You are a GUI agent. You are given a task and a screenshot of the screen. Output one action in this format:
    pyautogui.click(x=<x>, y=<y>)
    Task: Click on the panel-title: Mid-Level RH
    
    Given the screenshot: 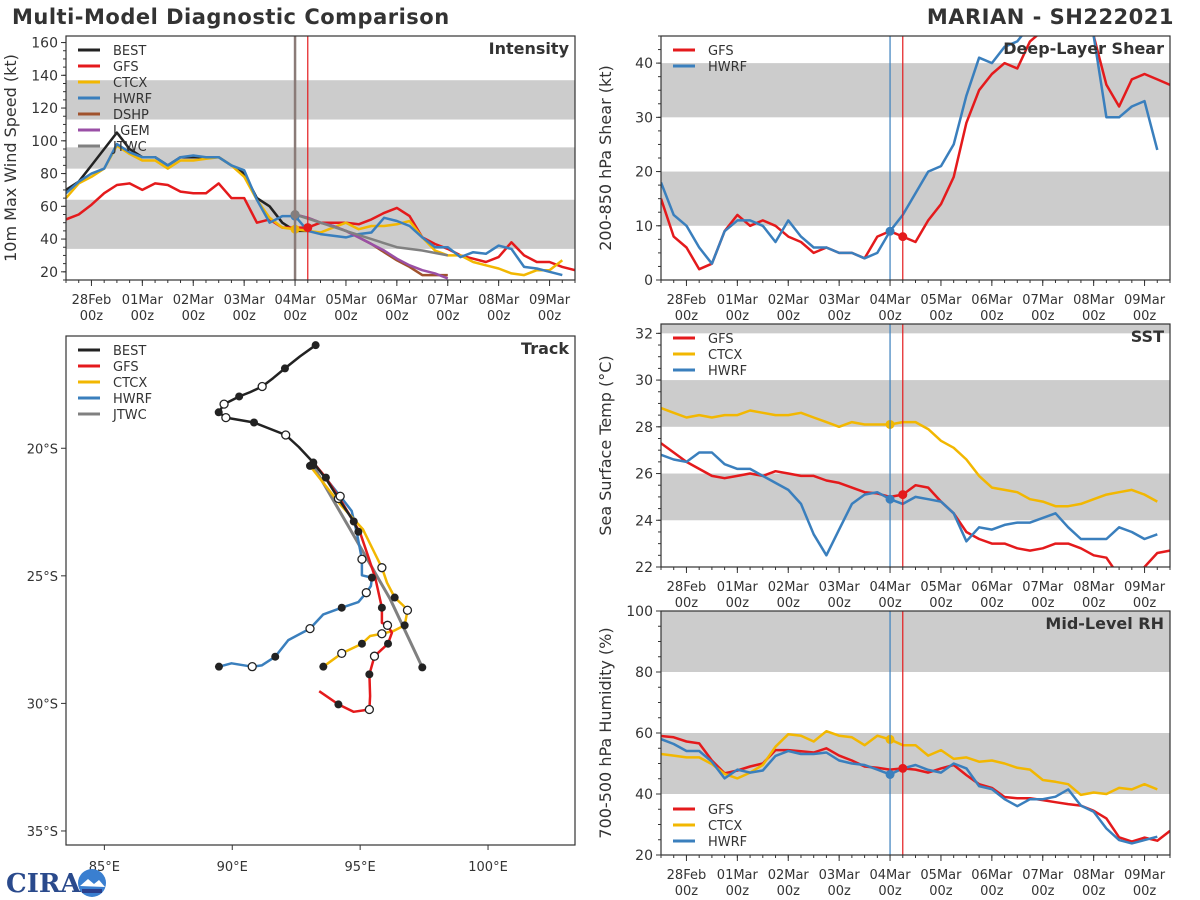 What is the action you would take?
    pyautogui.click(x=1104, y=623)
    